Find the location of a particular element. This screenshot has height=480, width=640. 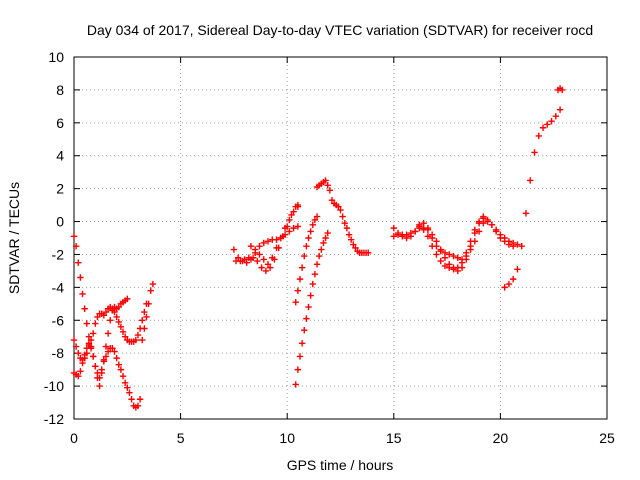

y-tick-label: 4 is located at coordinates (60, 156).